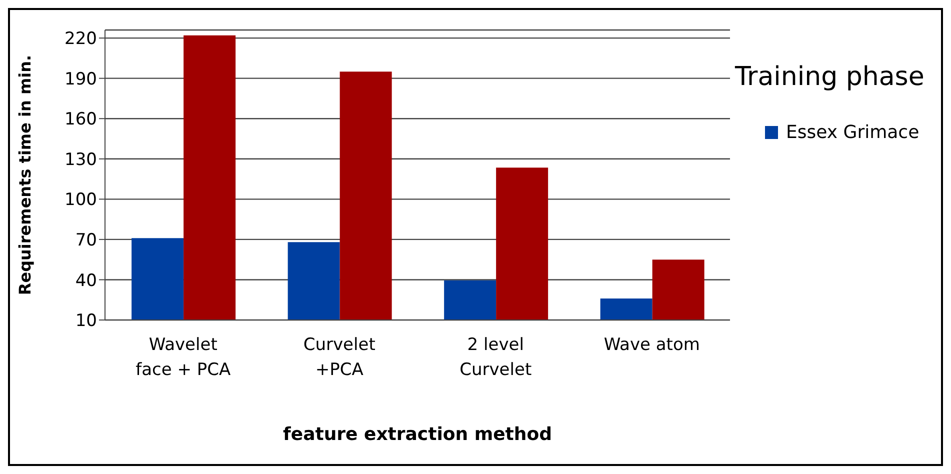 This screenshot has height=474, width=951. What do you see at coordinates (86, 240) in the screenshot?
I see `y-tick-label: 70` at bounding box center [86, 240].